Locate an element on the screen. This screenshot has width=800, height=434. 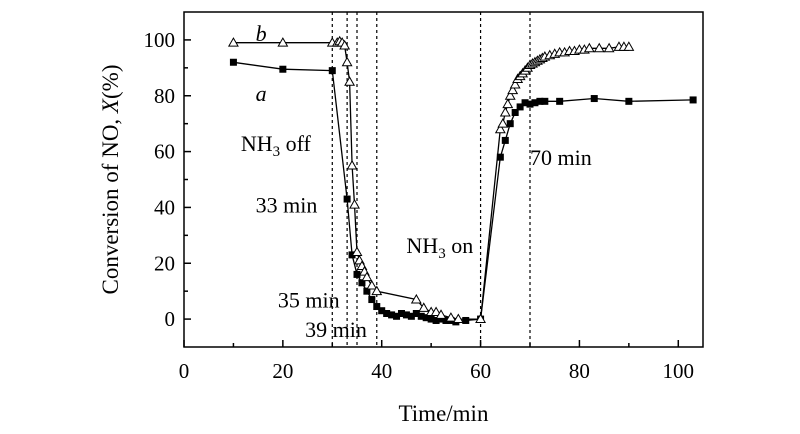
x-tick-label: 0 is located at coordinates (184, 371).